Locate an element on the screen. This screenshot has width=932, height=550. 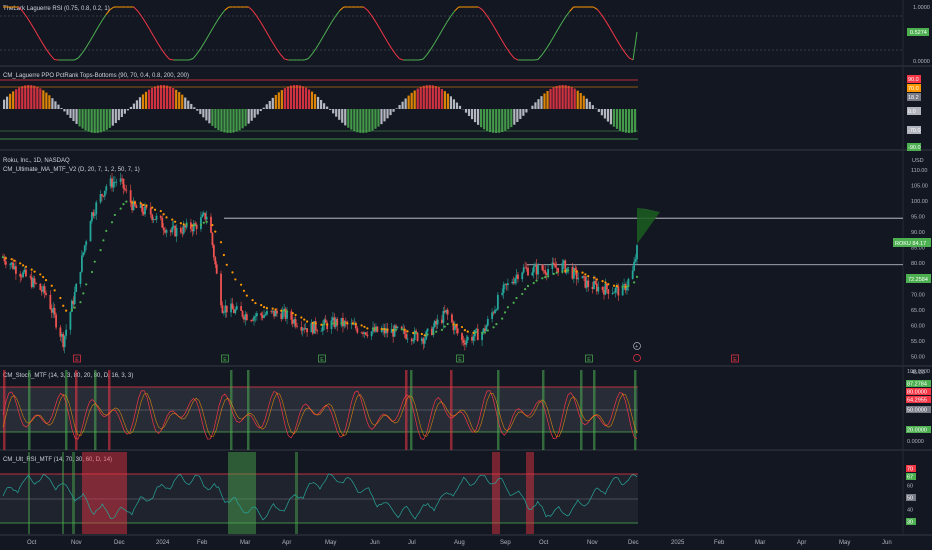
ppo-tag-3: 0.0 is located at coordinates (912, 112).